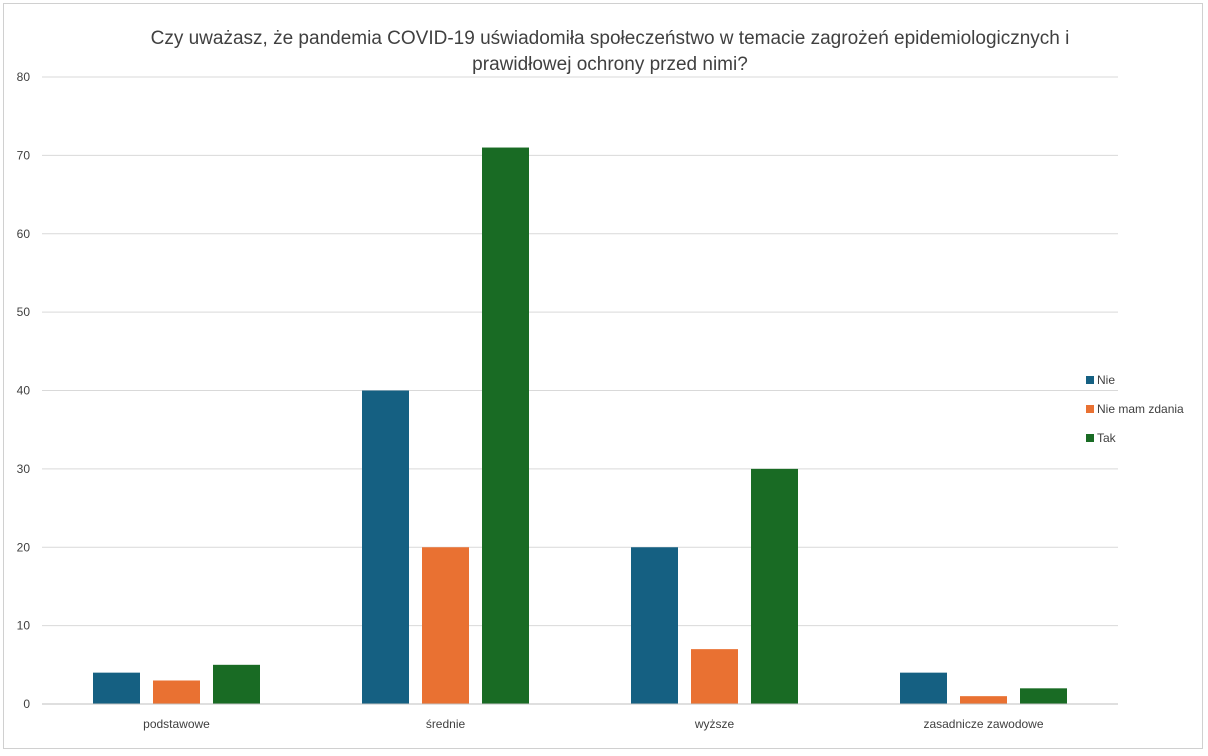  Describe the element at coordinates (714, 724) in the screenshot. I see `x-tick-label: wyższe` at that location.